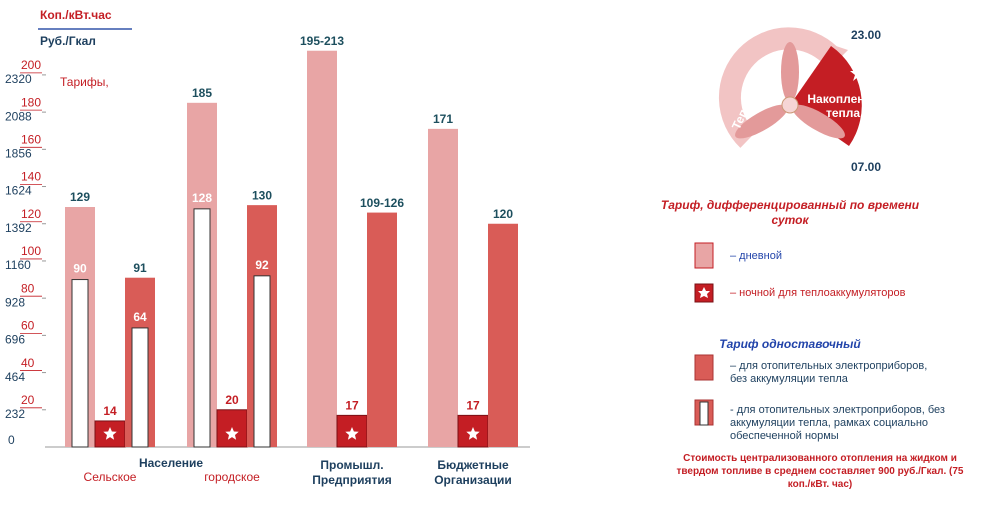 This screenshot has width=987, height=510. What do you see at coordinates (11, 440) in the screenshot?
I see `y-tick-label: 0` at bounding box center [11, 440].